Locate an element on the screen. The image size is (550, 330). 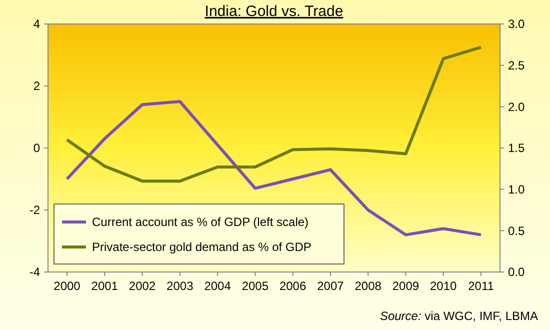
y2-tick-label: 0.5 is located at coordinates (517, 231).